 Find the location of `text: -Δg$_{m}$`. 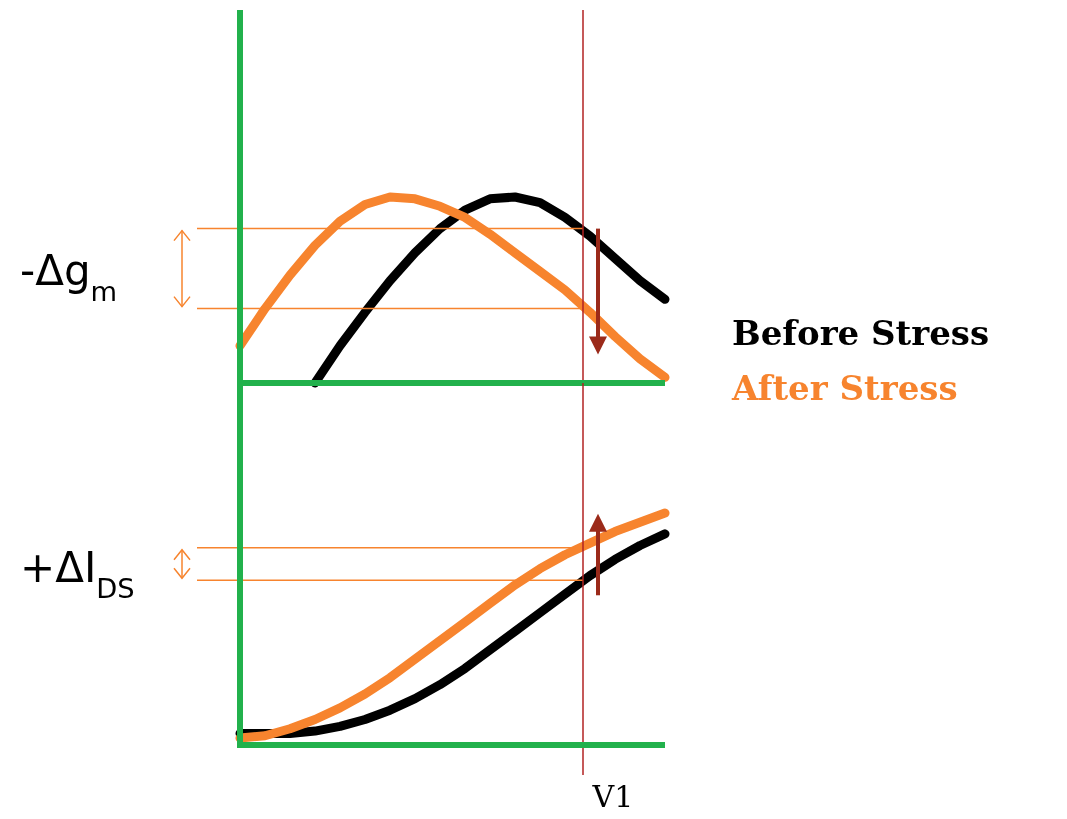

text: -Δg$_{m}$ is located at coordinates (69, 276).